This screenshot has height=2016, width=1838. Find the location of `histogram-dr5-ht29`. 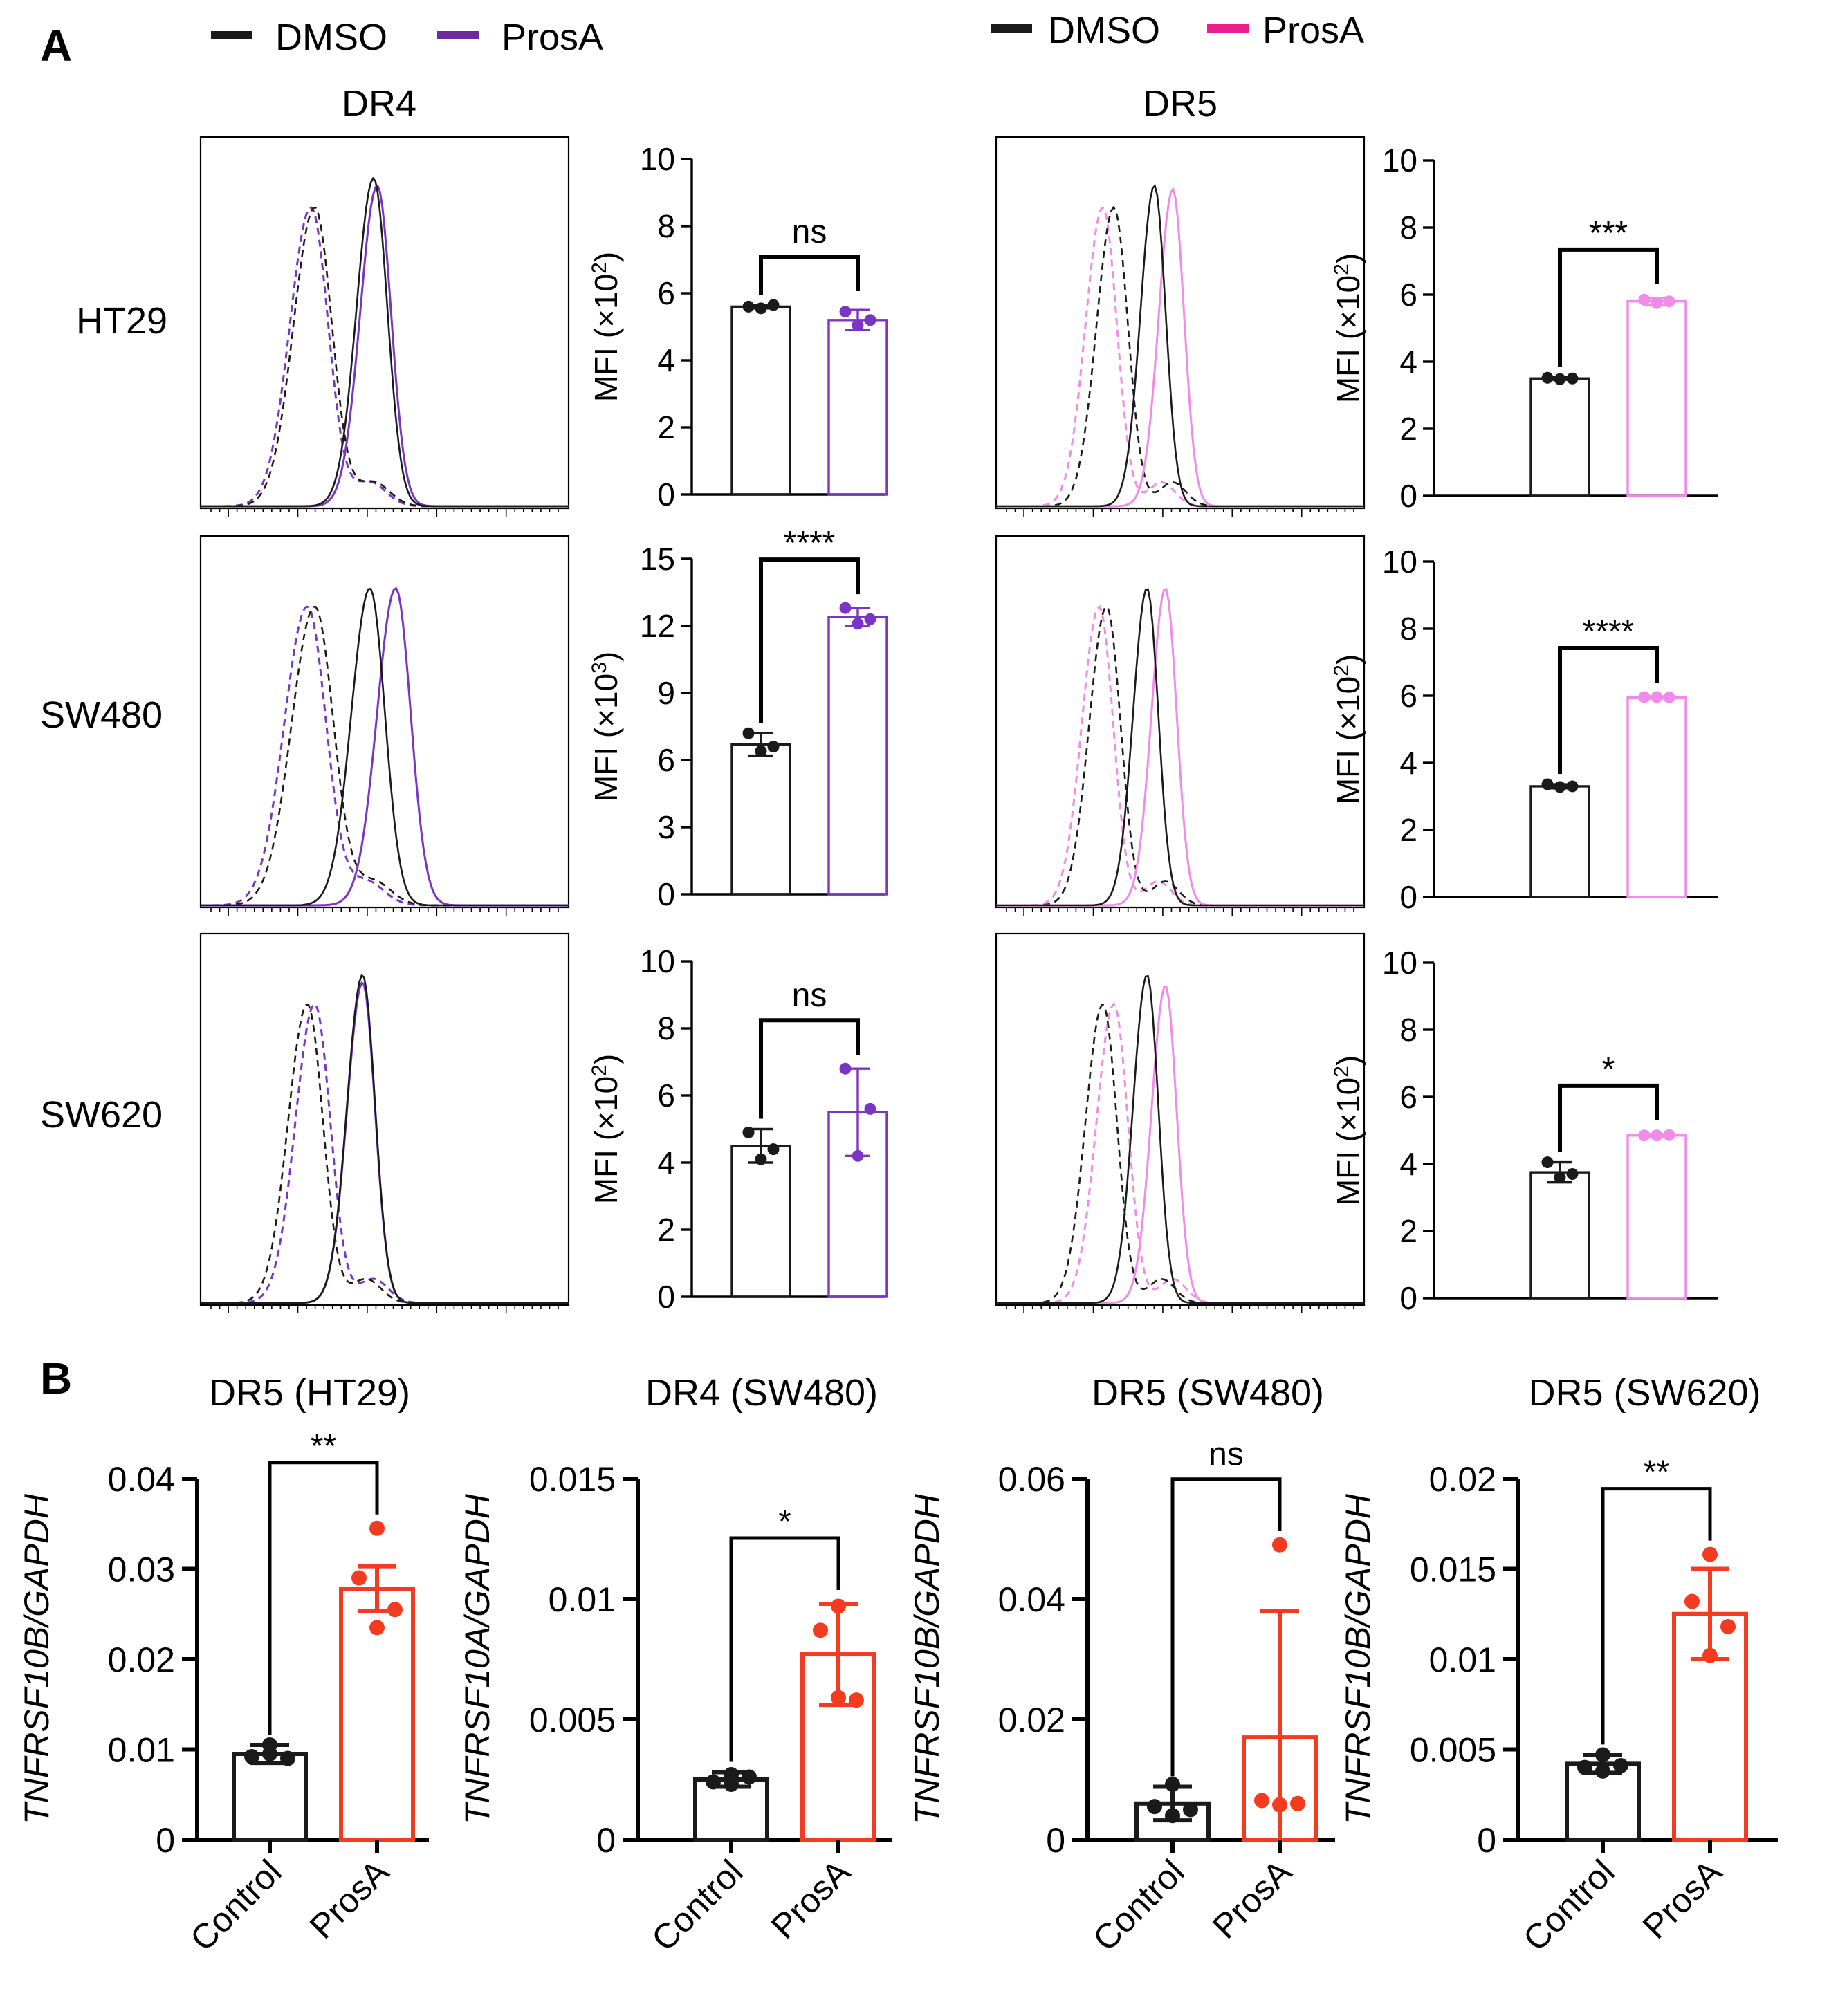

histogram-dr5-ht29 is located at coordinates (1180, 326).